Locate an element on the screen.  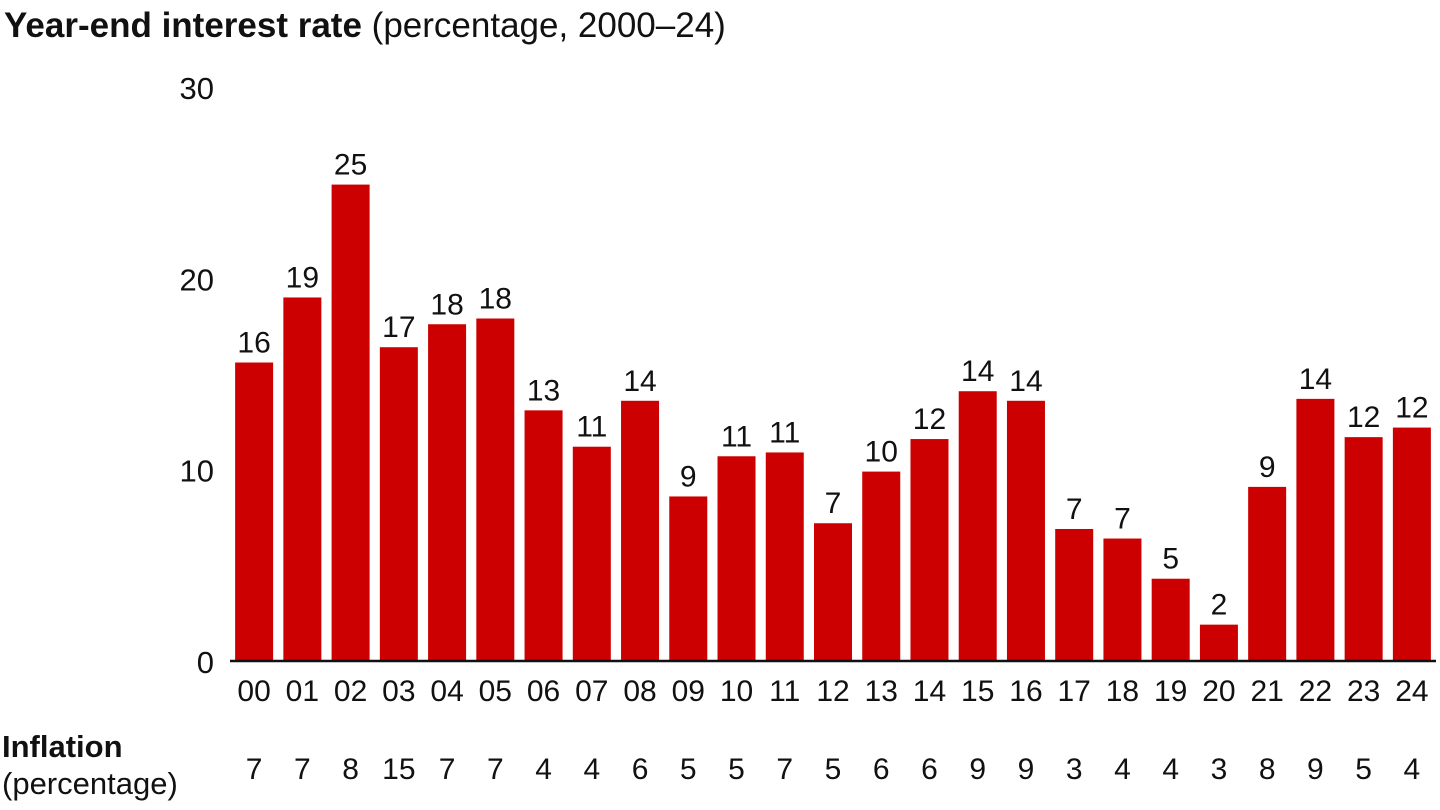
inflation-label: Inflation (percentage) is located at coordinates (90, 765).